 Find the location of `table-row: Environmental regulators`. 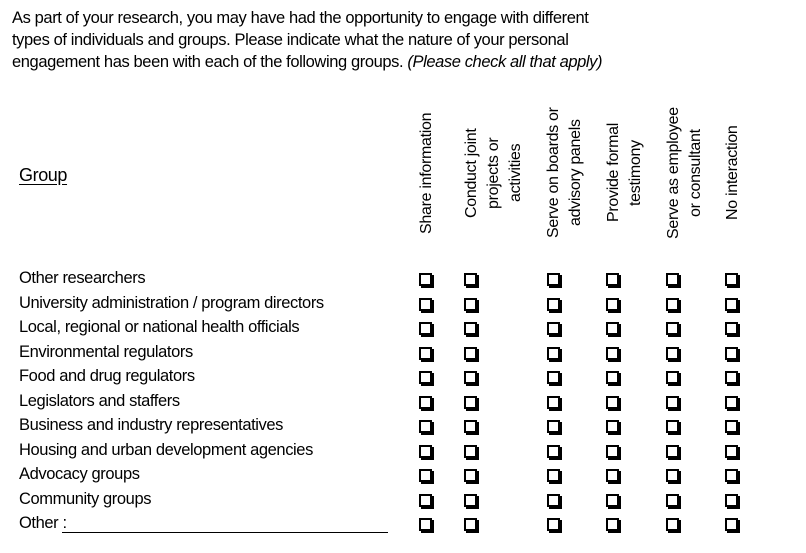

table-row: Environmental regulators is located at coordinates (403, 353).